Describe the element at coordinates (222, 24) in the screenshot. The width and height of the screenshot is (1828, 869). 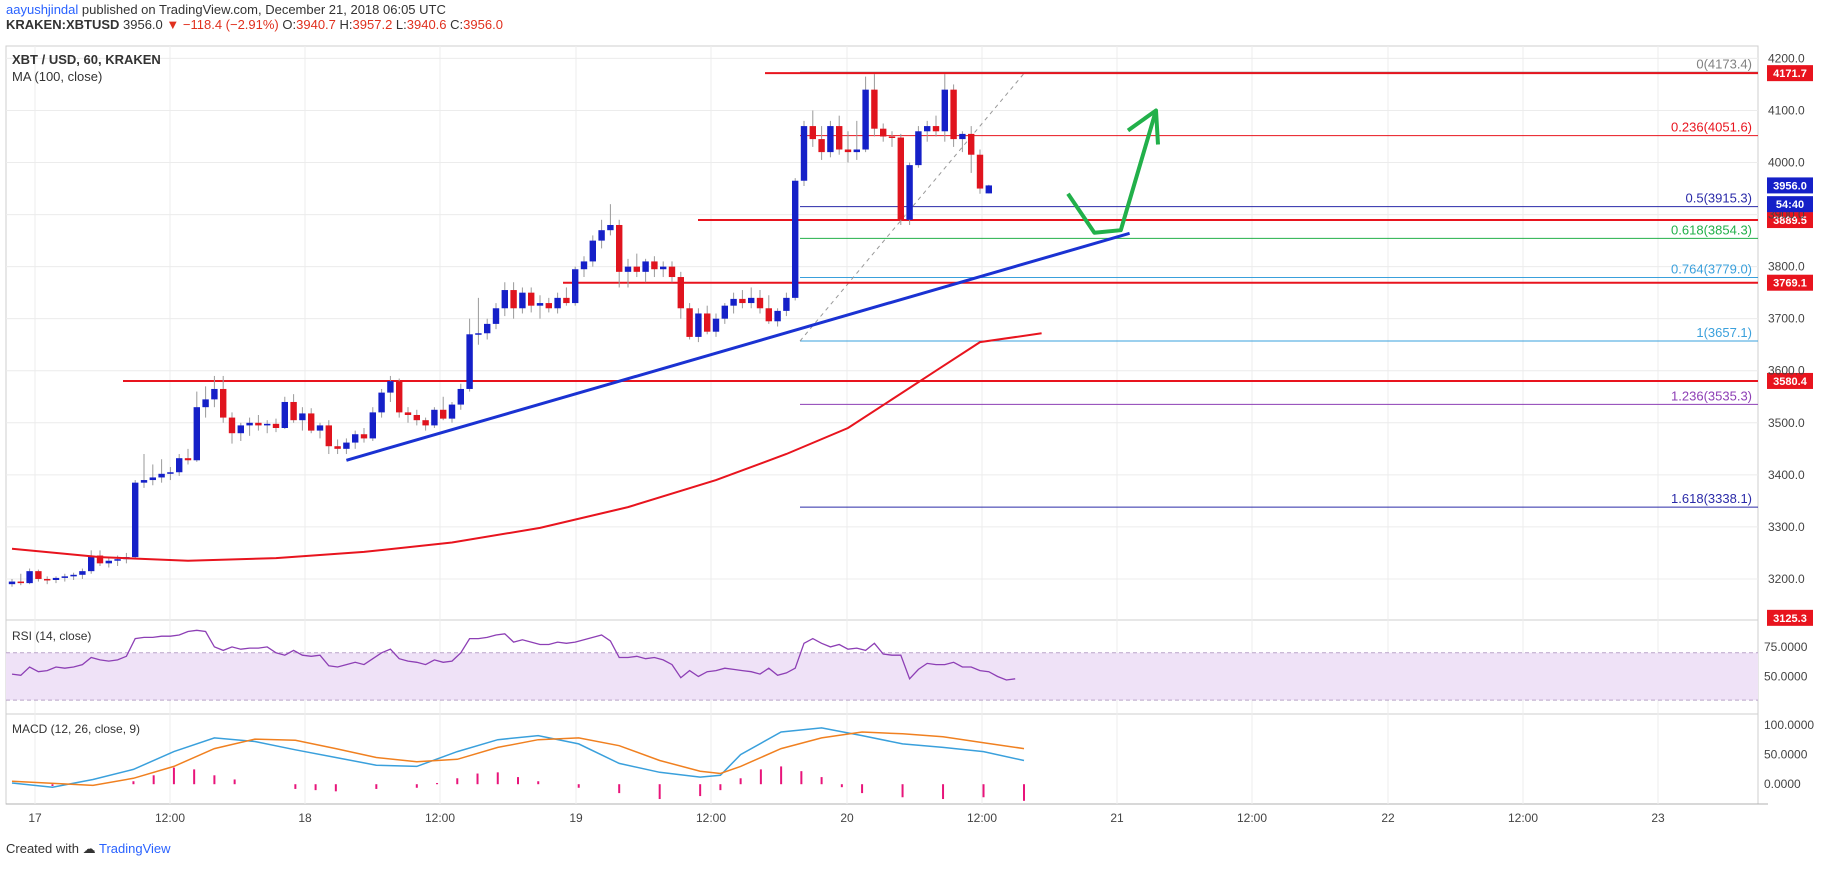
I see `price-change: ▼ −118.4 (−2.91%)` at that location.